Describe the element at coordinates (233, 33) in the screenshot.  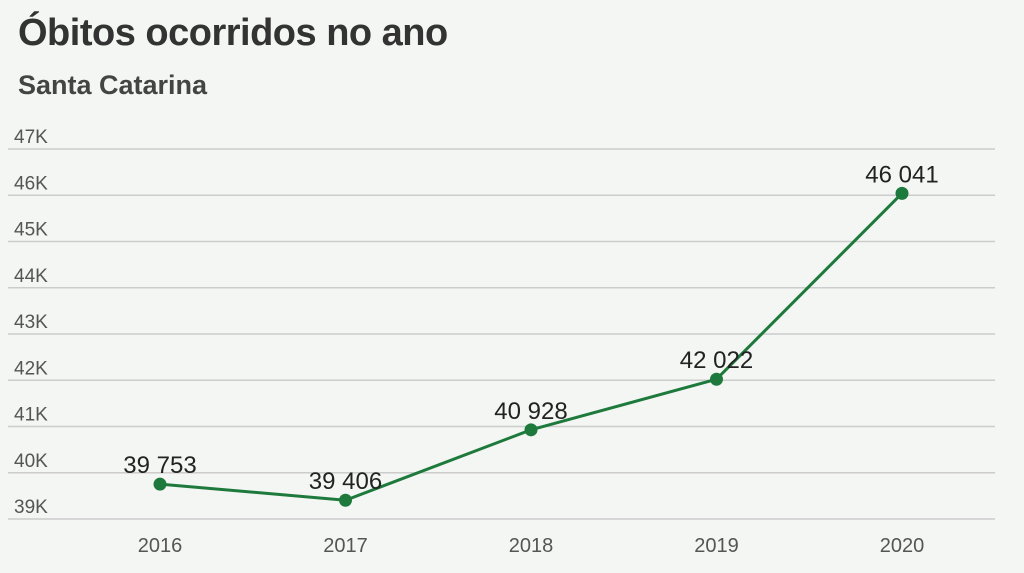
I see `chart-title: Óbitos ocorridos no ano` at that location.